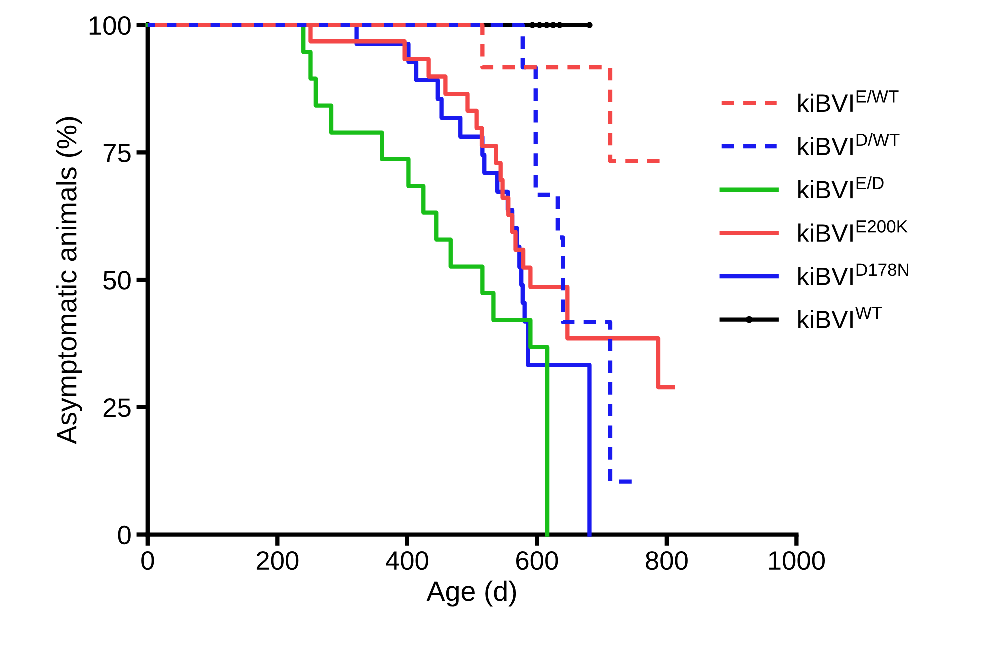 This screenshot has height=649, width=986. I want to click on y-tick-label: 75, so click(117, 153).